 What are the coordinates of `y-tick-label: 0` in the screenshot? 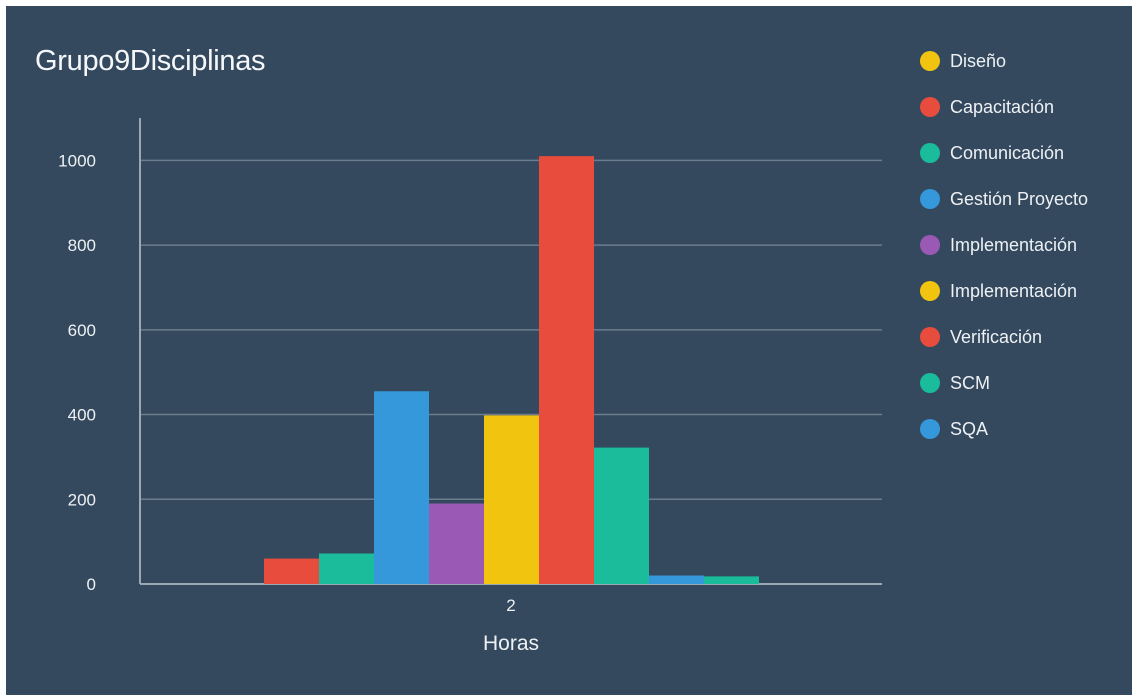 It's located at (91, 584).